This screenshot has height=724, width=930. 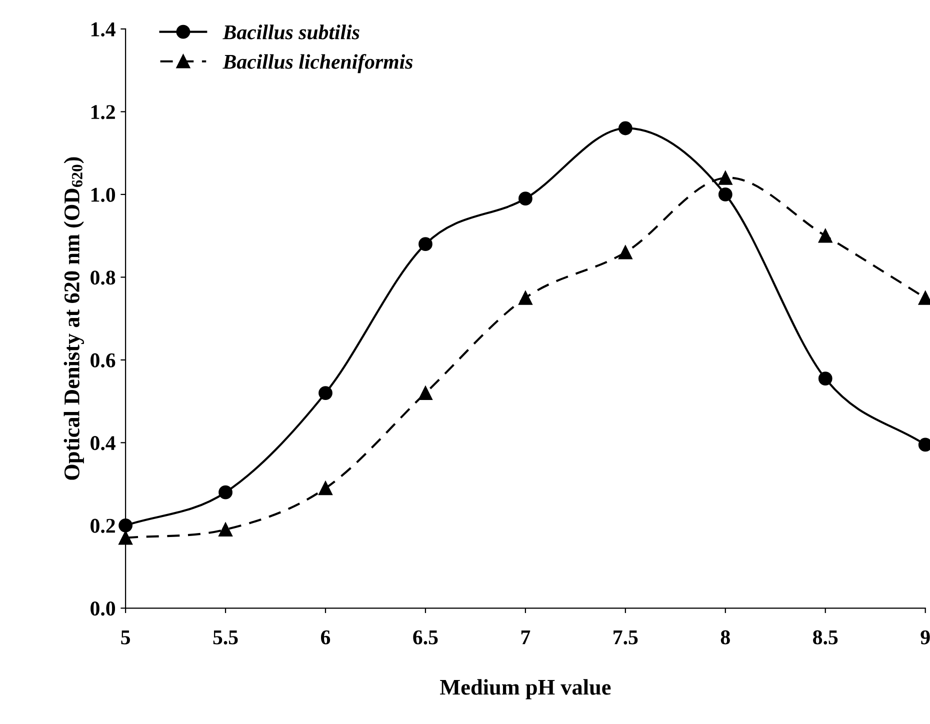 I want to click on x-axis-title: Medium pH value, so click(x=525, y=689).